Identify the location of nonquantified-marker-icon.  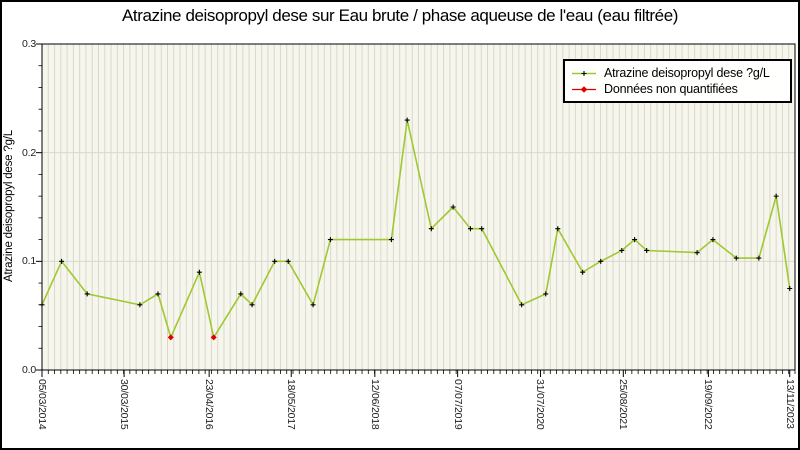
(584, 89).